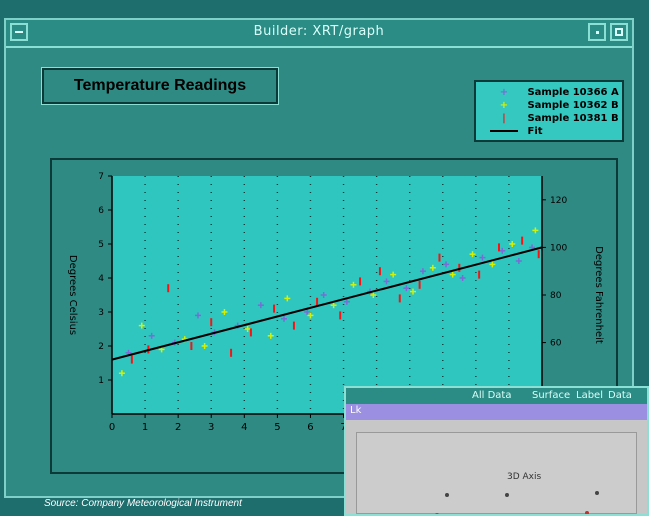 This screenshot has height=516, width=649. I want to click on subwindow-canvas: 3D Axis, so click(496, 473).